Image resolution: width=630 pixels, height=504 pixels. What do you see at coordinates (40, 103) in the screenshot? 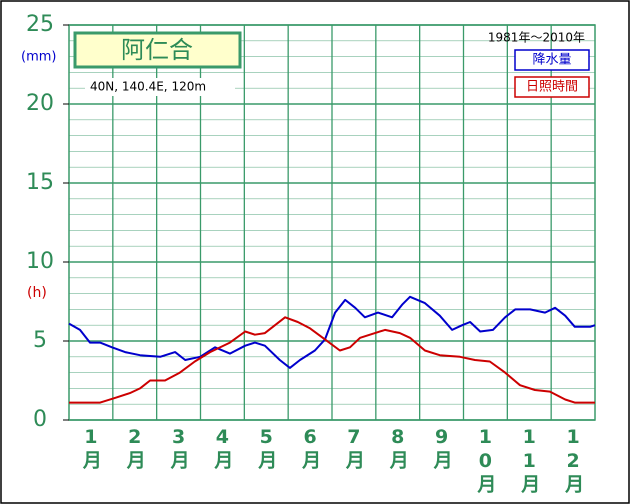
I see `y-tick-label: 20` at bounding box center [40, 103].